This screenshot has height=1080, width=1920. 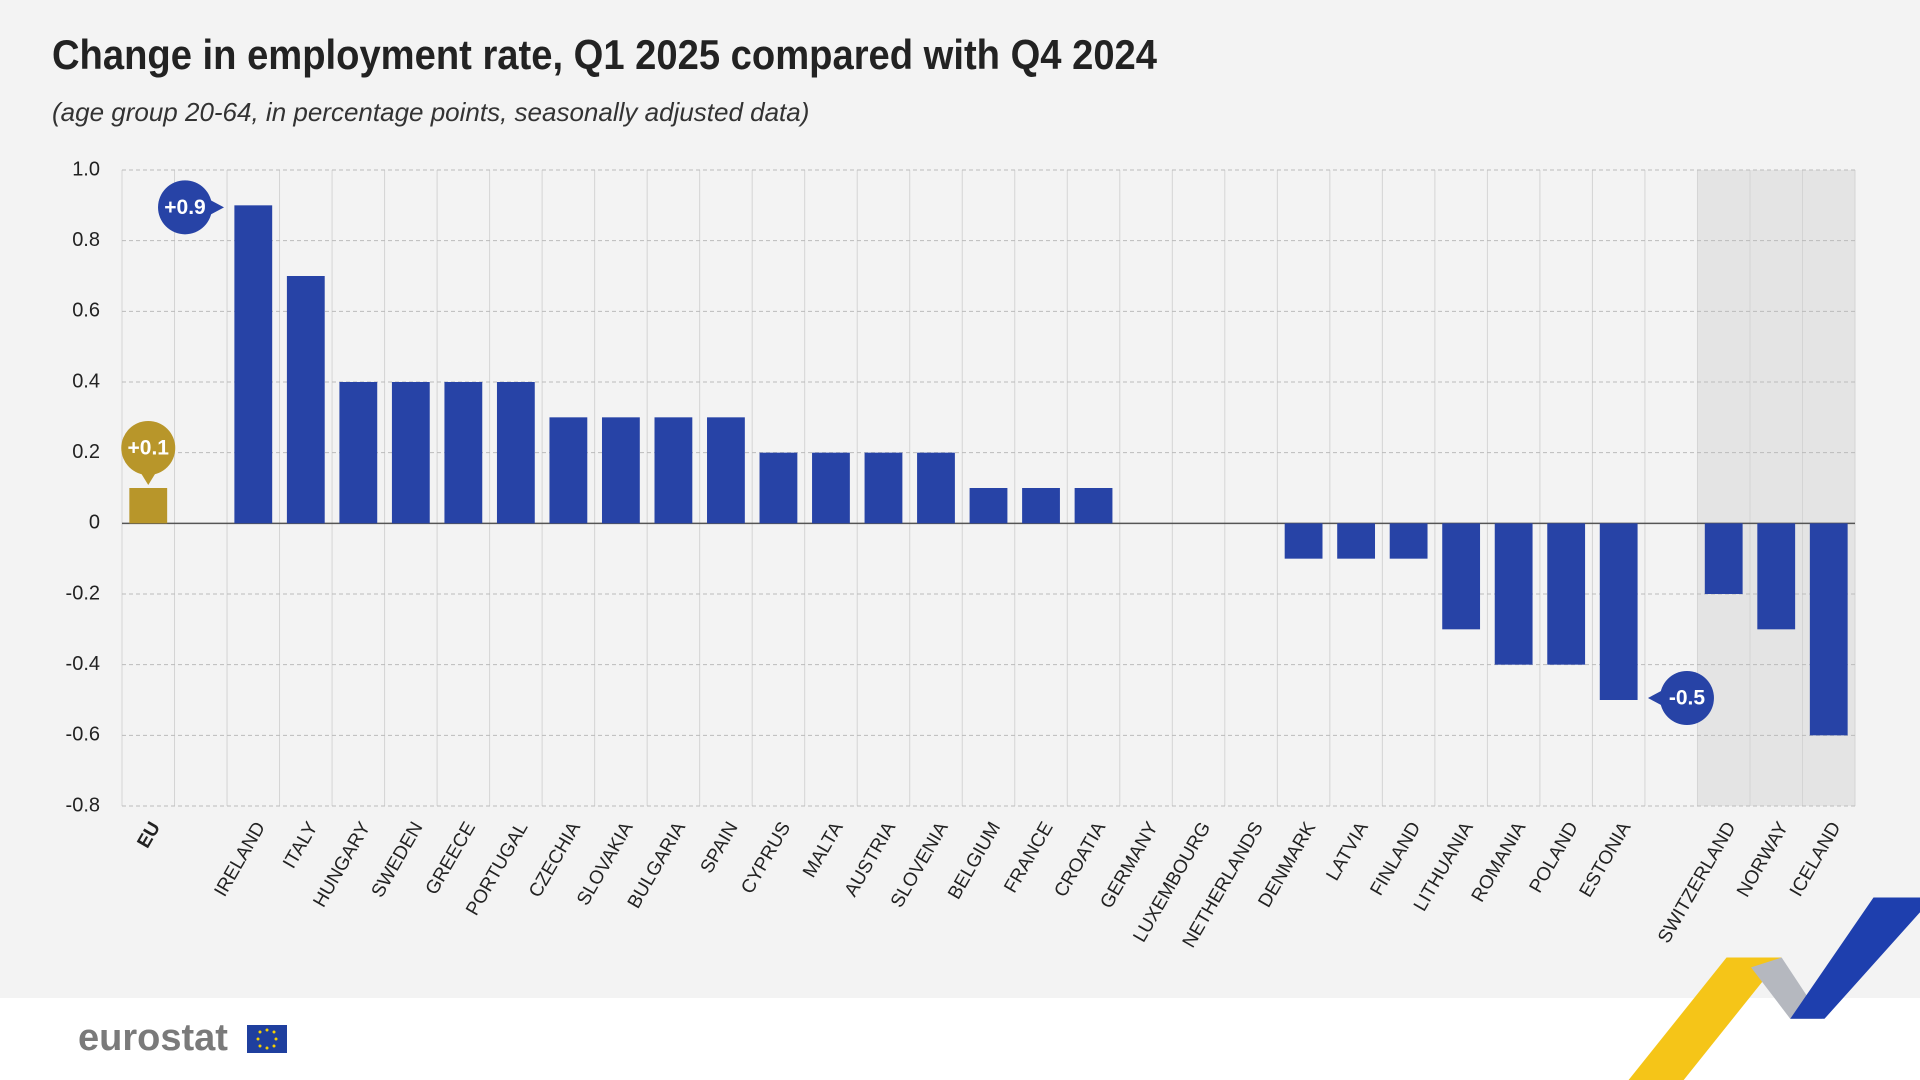 I want to click on y-tick-label: 0.8, so click(x=86, y=240).